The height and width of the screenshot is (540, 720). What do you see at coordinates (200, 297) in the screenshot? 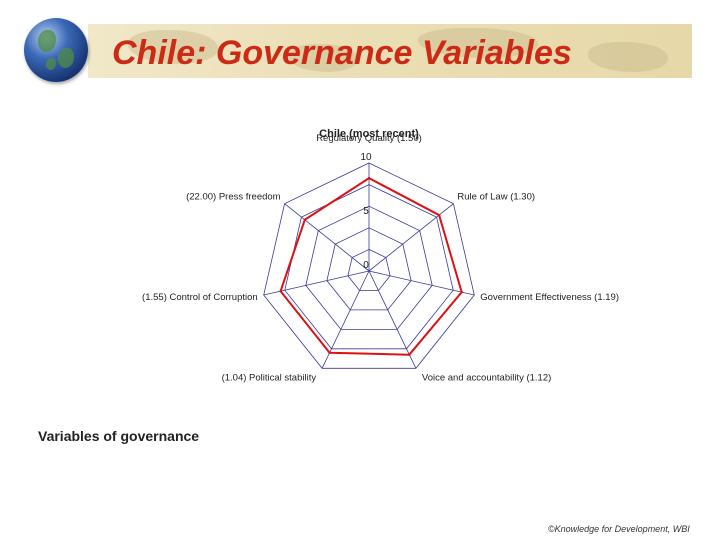
I see `axis-label: (1.55) Control of Corruption` at bounding box center [200, 297].